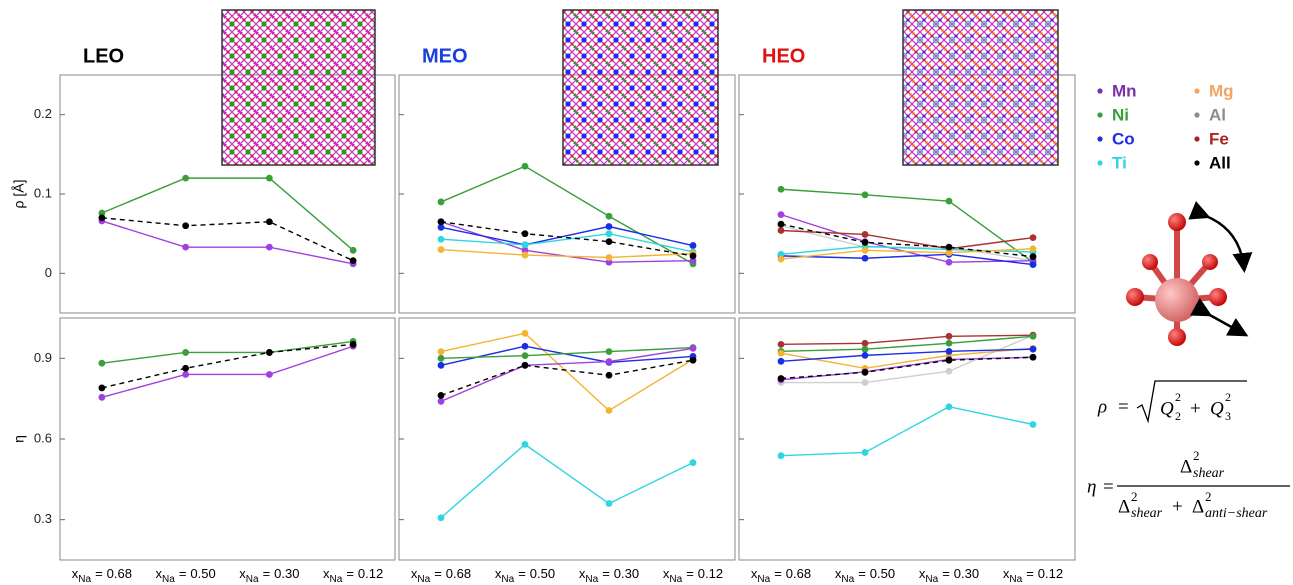 Image resolution: width=1293 pixels, height=585 pixels. What do you see at coordinates (1178, 416) in the screenshot?
I see `term-sub: 2` at bounding box center [1178, 416].